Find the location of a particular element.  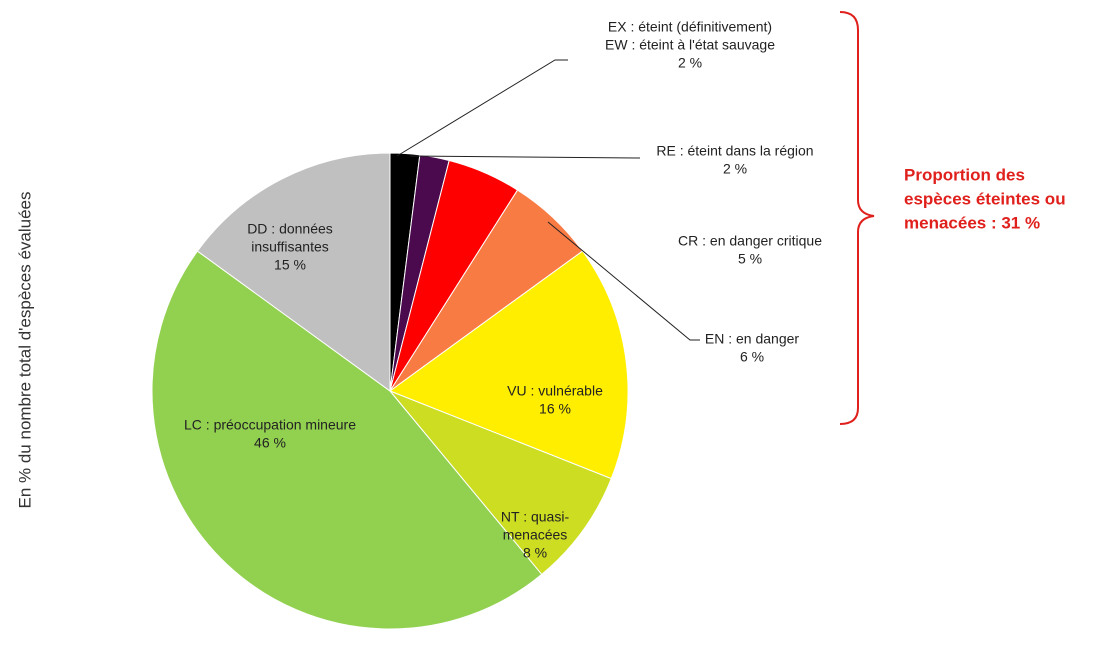

value-label: 16 % is located at coordinates (555, 409).